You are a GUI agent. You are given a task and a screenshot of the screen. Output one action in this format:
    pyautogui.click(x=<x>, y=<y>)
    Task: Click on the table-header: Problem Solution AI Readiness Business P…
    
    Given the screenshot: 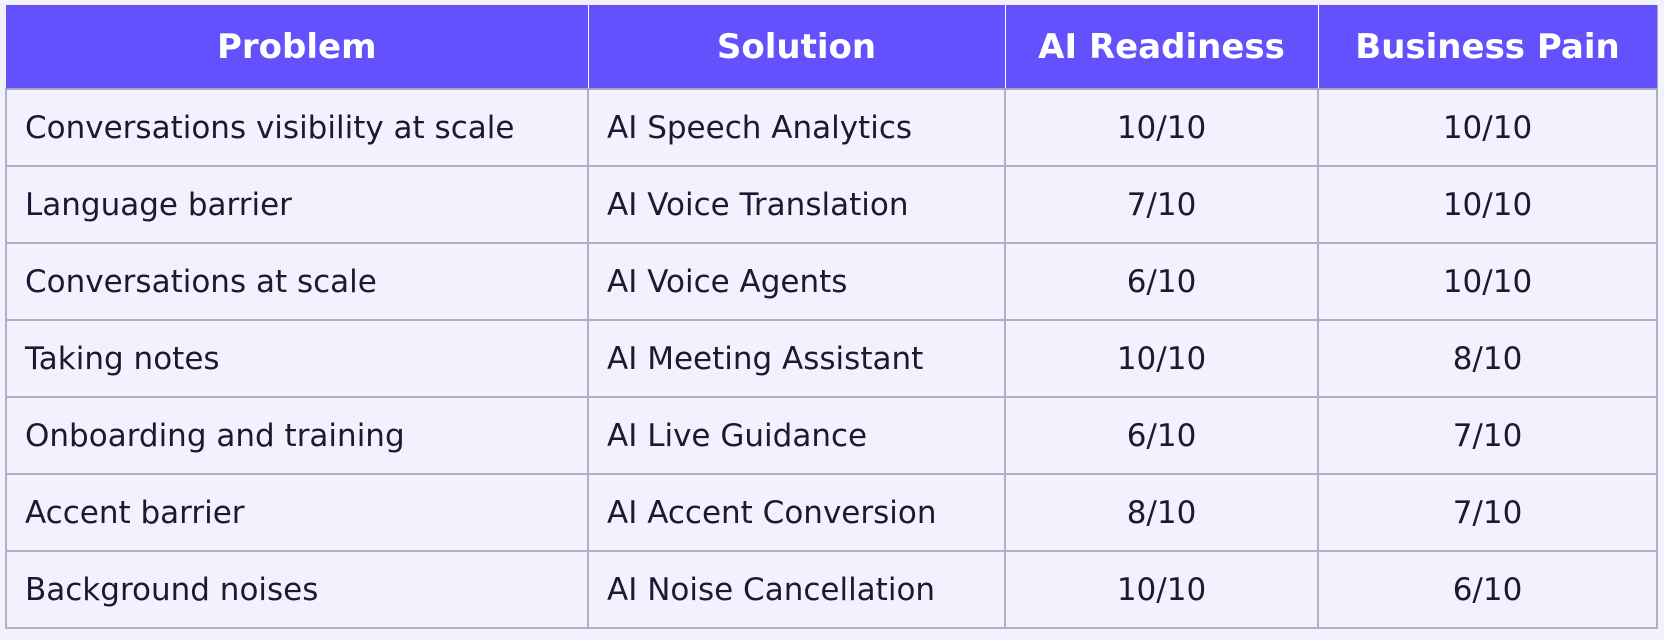 What is the action you would take?
    pyautogui.click(x=832, y=47)
    